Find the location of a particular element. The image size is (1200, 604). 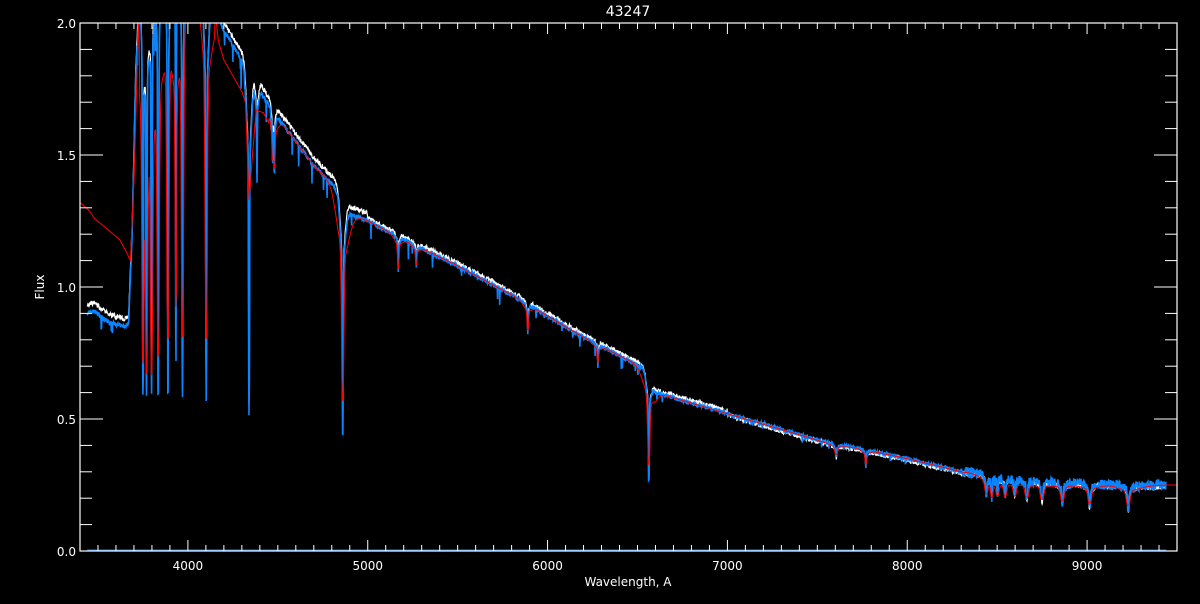

x-axis-label: Wavelength, A is located at coordinates (628, 582).